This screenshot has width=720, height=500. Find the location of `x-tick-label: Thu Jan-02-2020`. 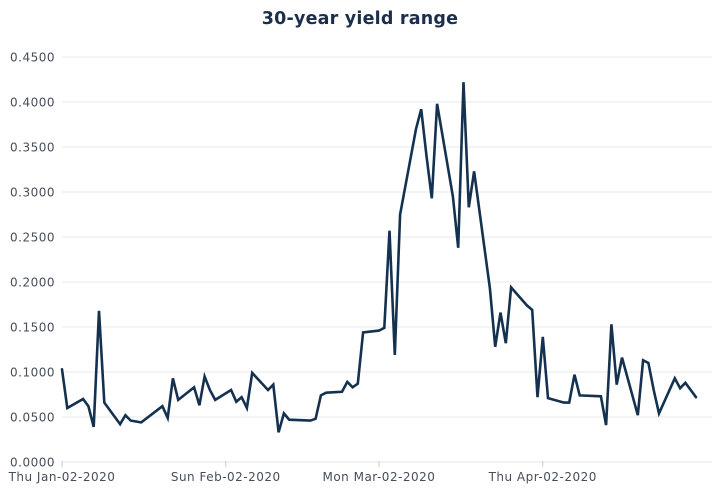

x-tick-label: Thu Jan-02-2020 is located at coordinates (62, 477).